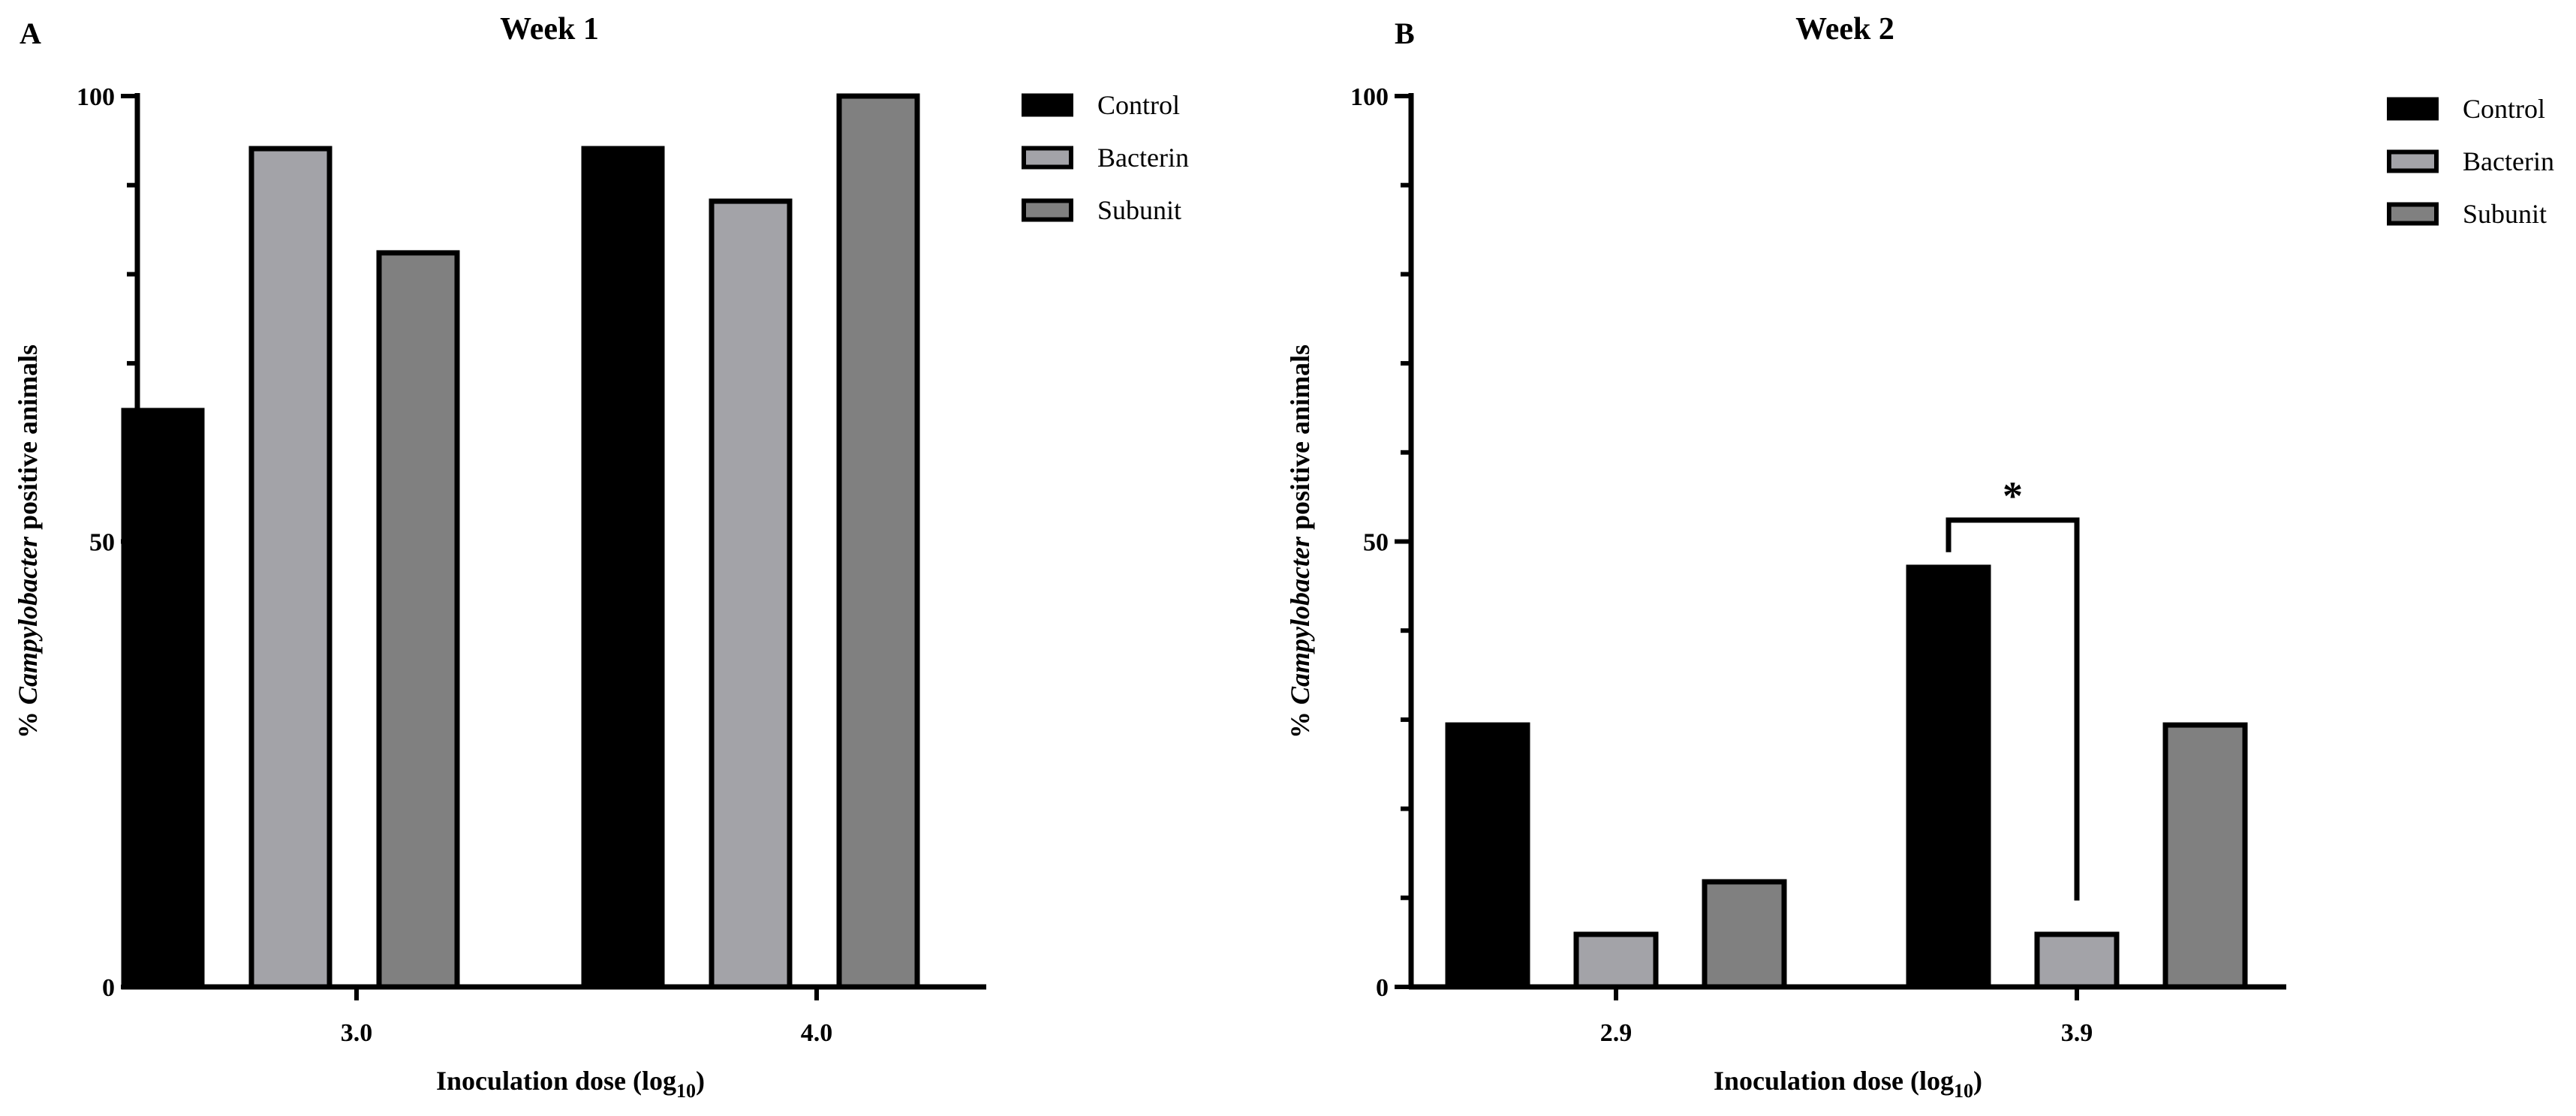 Image resolution: width=2576 pixels, height=1116 pixels. What do you see at coordinates (1949, 777) in the screenshot?
I see `bar-control-3.9` at bounding box center [1949, 777].